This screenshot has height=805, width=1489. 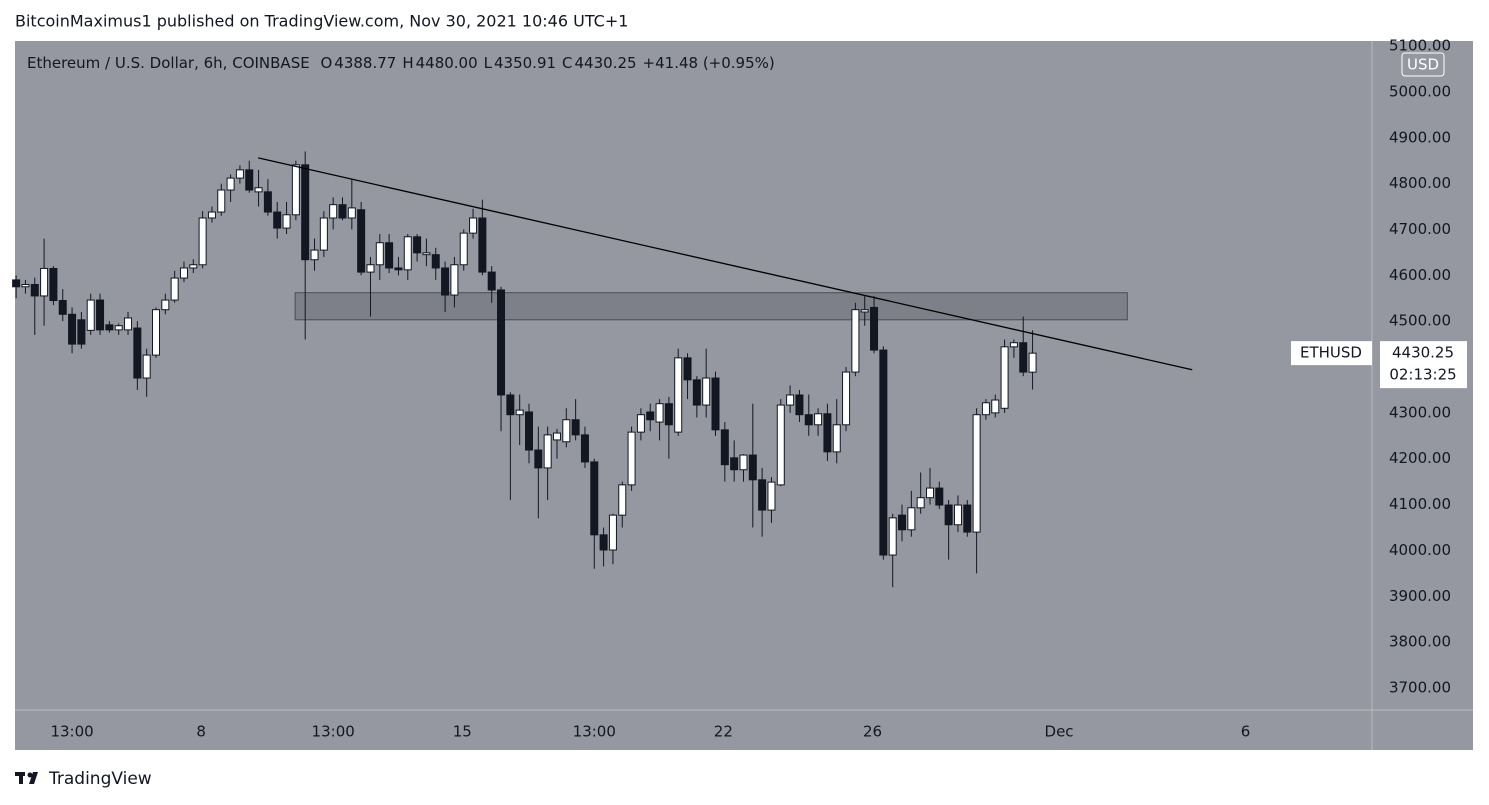 I want to click on legend-key: C, so click(x=567, y=63).